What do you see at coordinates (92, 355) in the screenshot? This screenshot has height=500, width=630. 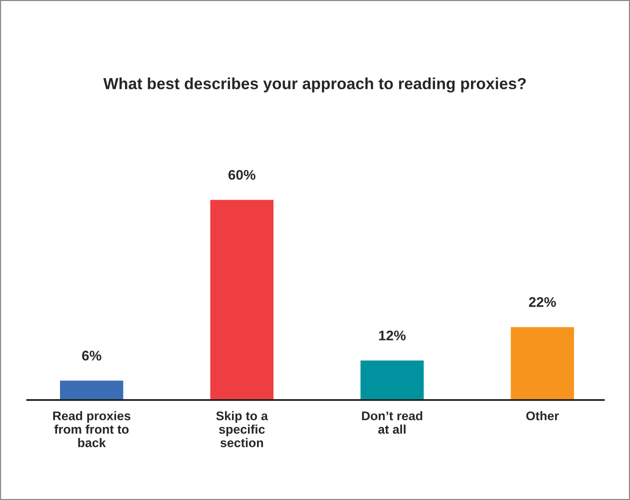 I see `data-label: 6%` at bounding box center [92, 355].